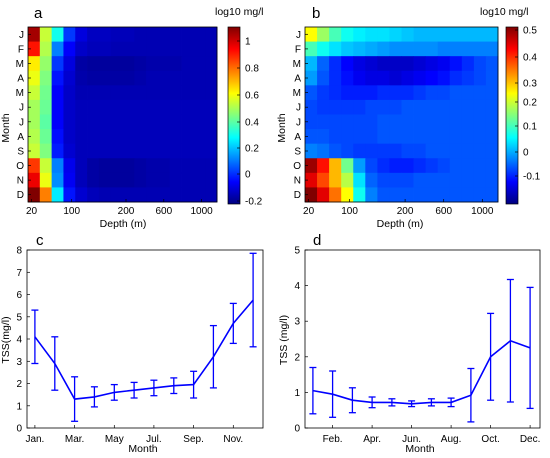 This screenshot has width=550, height=458. I want to click on row-tick-label: O, so click(297, 166).